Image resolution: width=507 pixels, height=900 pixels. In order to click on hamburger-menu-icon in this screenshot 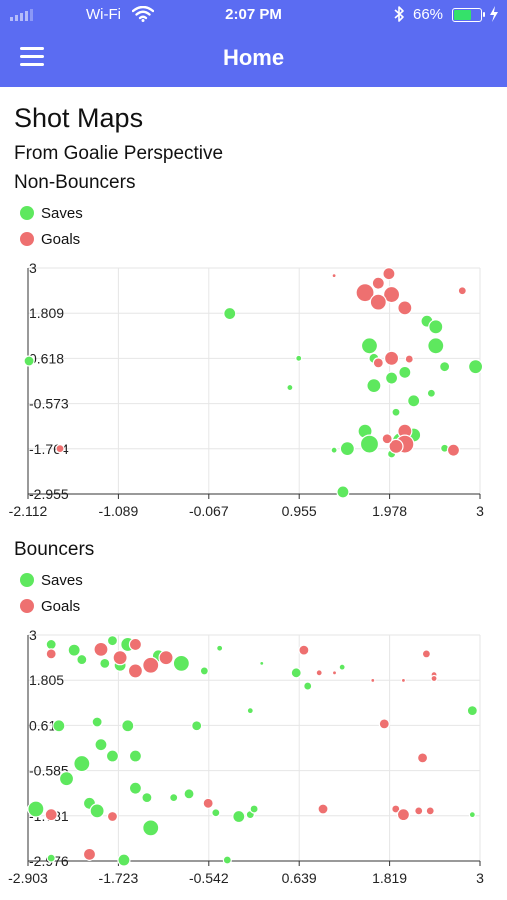, I will do `click(32, 57)`.